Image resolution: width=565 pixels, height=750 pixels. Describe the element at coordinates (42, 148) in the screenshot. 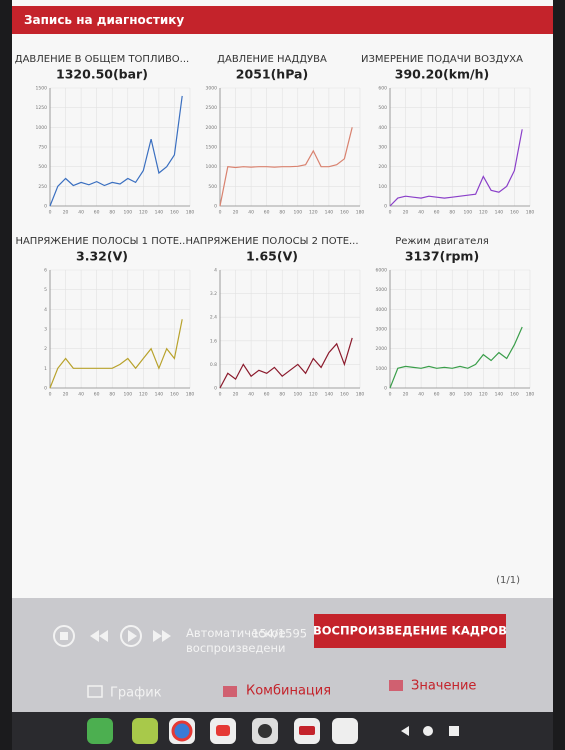

I see `y-tick-label: 750` at that location.